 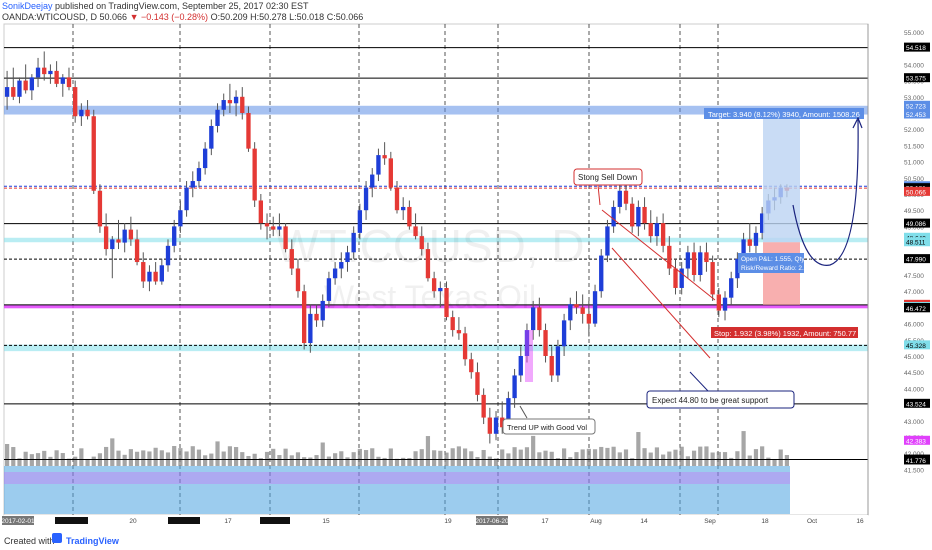 I want to click on publisher-name: SonikDeejay, so click(x=27, y=6).